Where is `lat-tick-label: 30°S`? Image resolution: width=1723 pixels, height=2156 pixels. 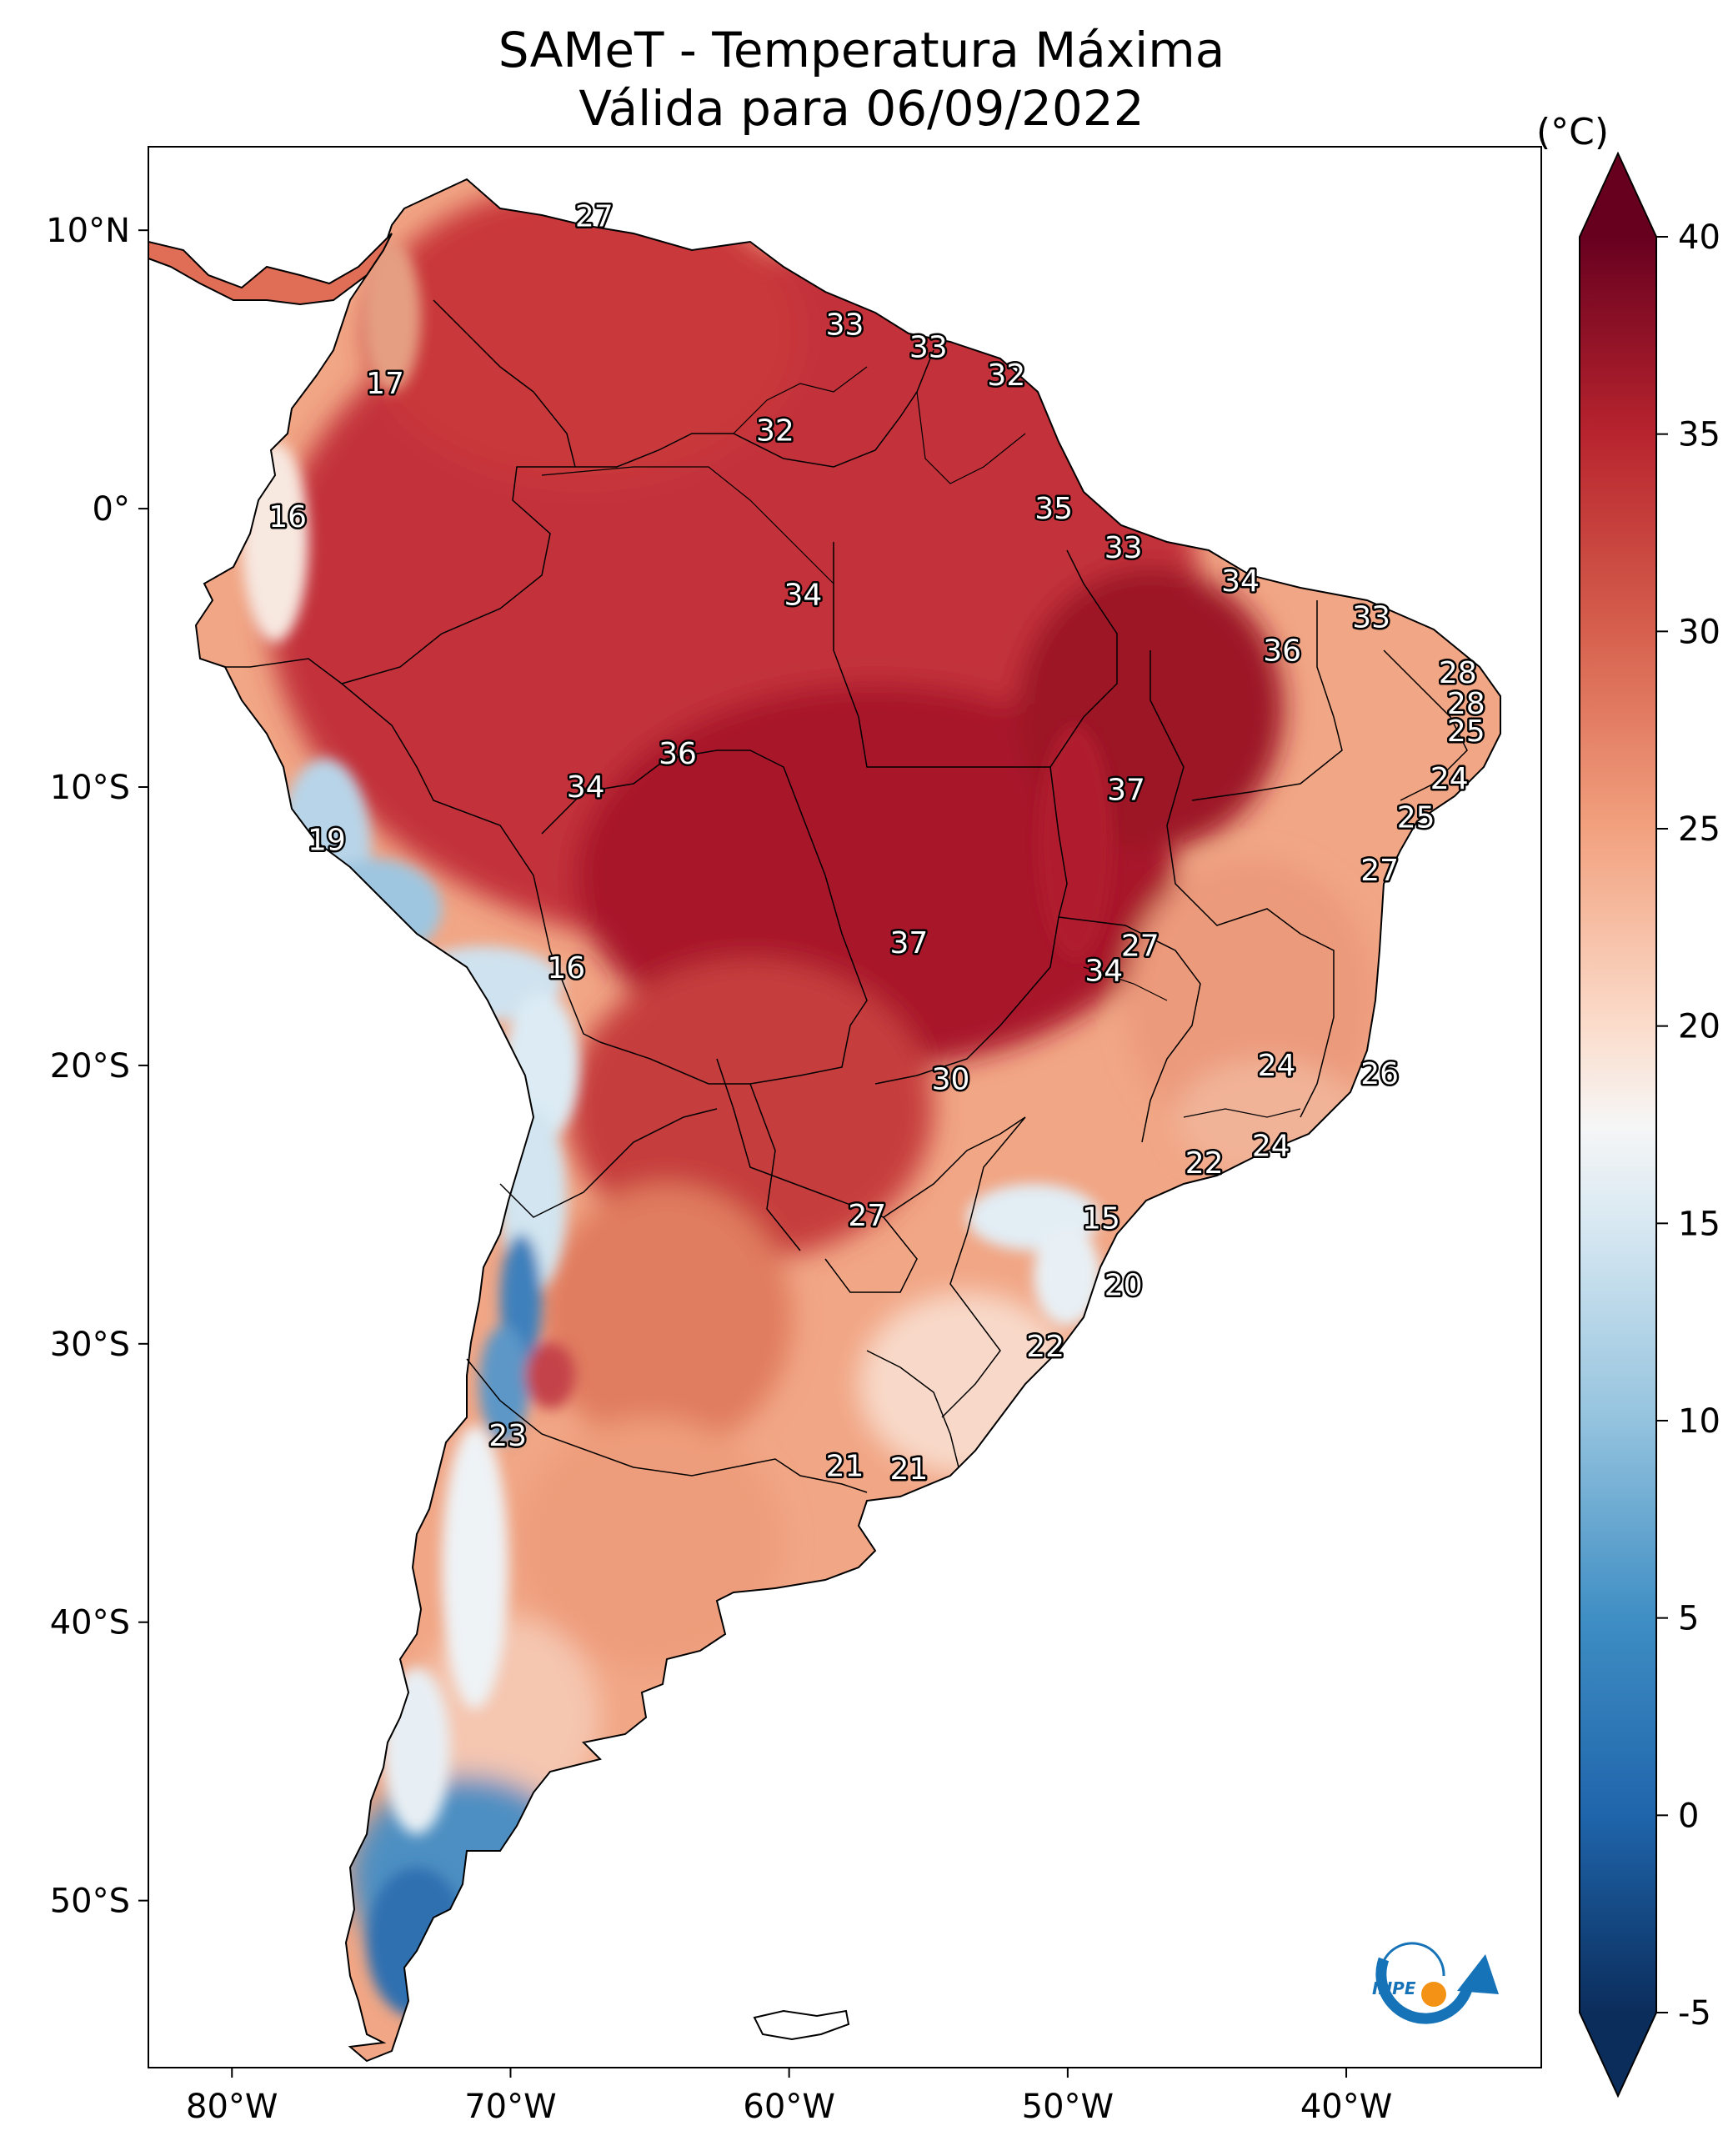
lat-tick-label: 30°S is located at coordinates (90, 1345).